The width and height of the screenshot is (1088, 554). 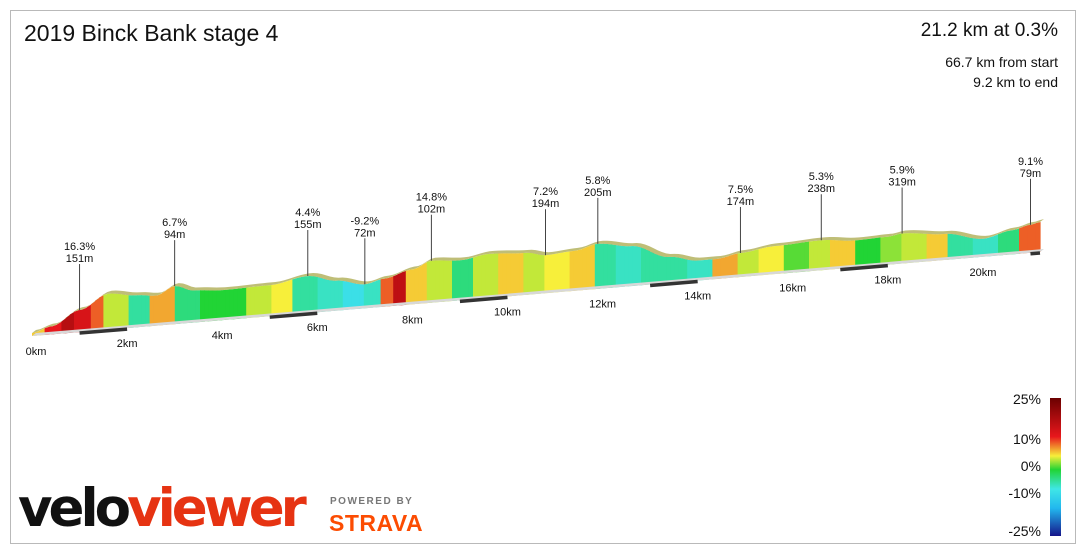 I want to click on climb-length-label: 155m, so click(x=308, y=225).